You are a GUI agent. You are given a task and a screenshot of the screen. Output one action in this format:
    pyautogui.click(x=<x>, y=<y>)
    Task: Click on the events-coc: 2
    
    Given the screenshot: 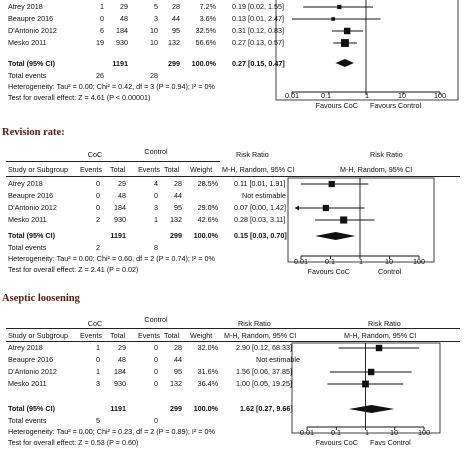 What is the action you would take?
    pyautogui.click(x=98, y=219)
    